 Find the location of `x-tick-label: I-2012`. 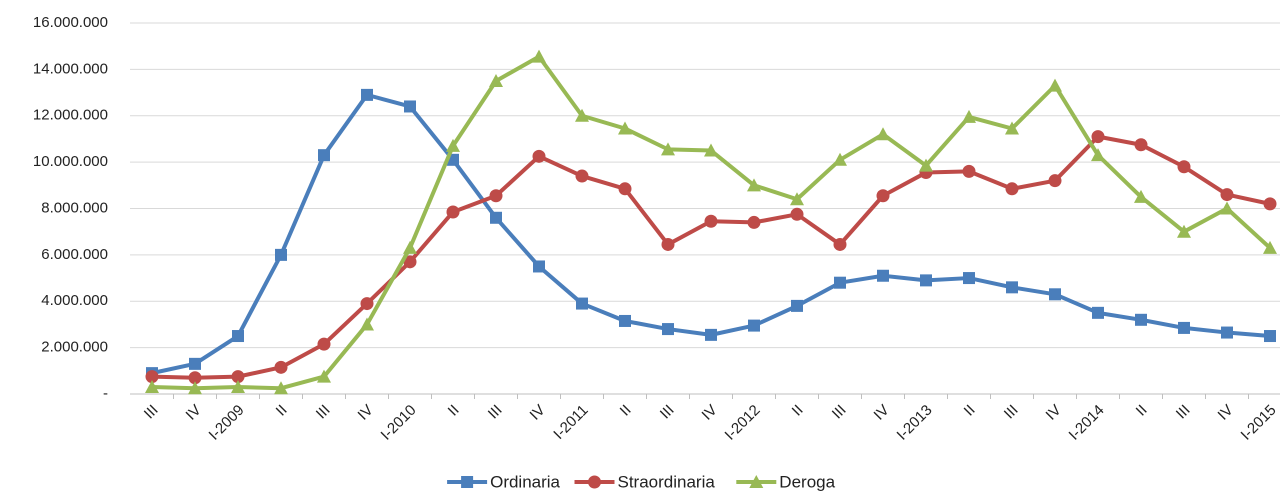

x-tick-label: I-2012 is located at coordinates (743, 423).